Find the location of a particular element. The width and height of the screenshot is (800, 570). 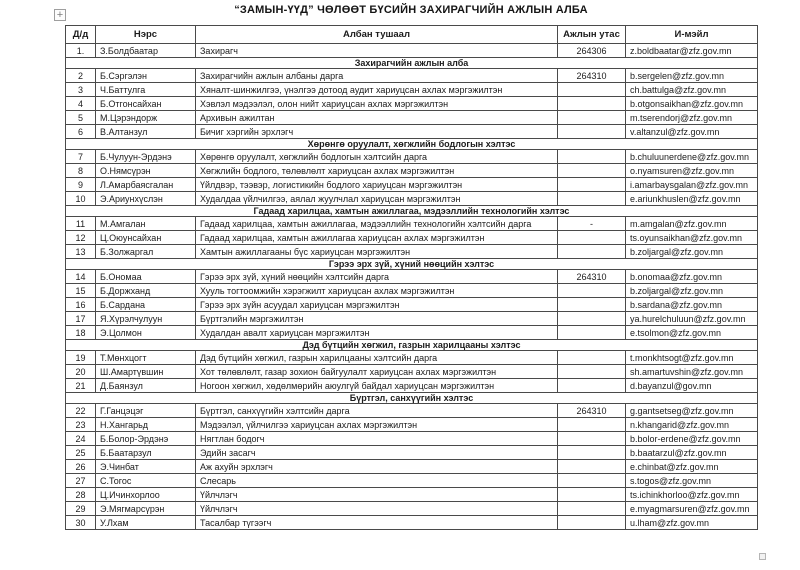

cell-email: o.nyamsuren@zfz.gov.mn is located at coordinates (691, 170).